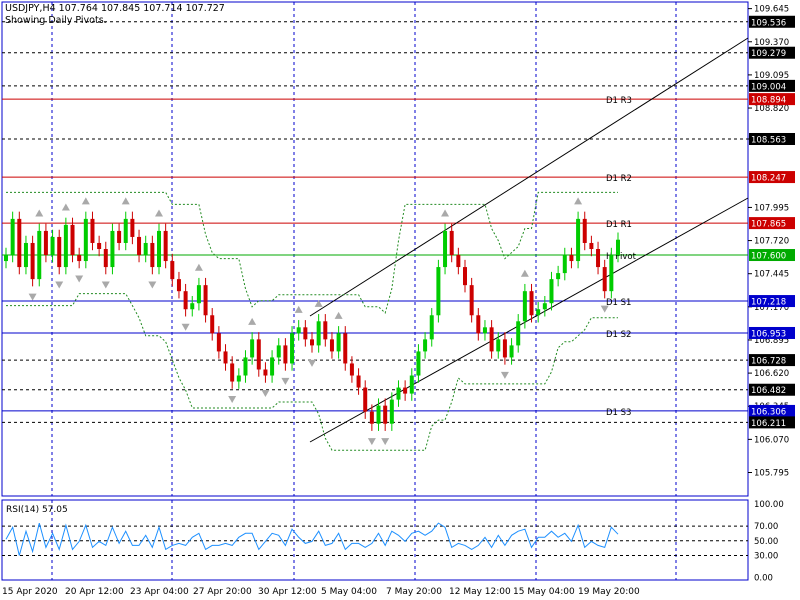 This screenshot has width=800, height=600. Describe the element at coordinates (312, 539) in the screenshot. I see `rsi-line` at that location.